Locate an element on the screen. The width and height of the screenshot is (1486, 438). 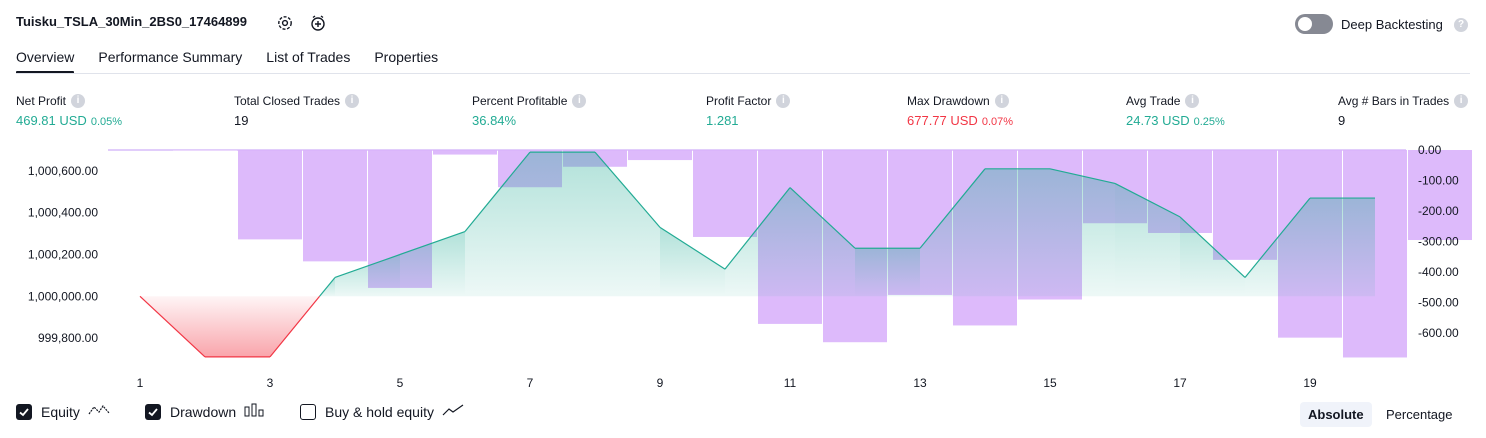
metric-value: 469.81 USD is located at coordinates (51, 120).